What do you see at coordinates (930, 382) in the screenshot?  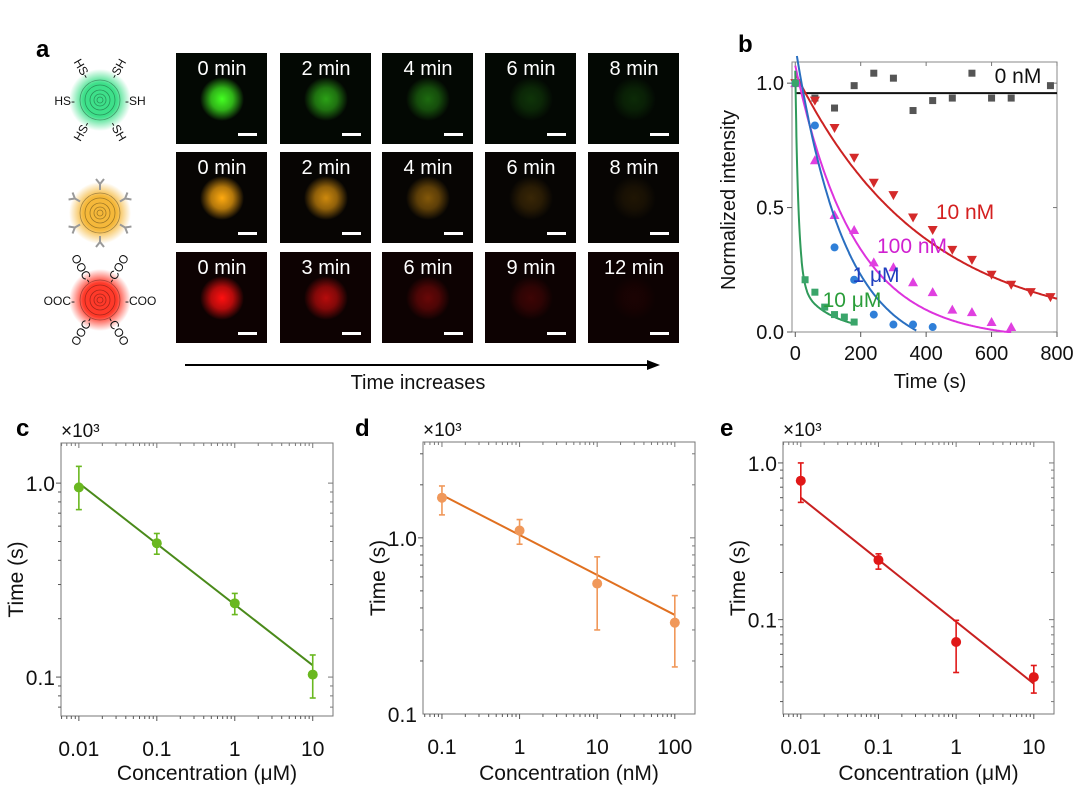 I see `x-axis-label: Time (s)` at bounding box center [930, 382].